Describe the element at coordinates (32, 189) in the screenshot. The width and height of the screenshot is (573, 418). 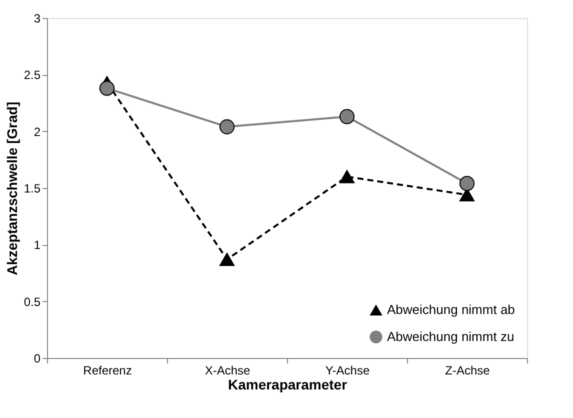
I see `y-tick-label: 1.5` at that location.